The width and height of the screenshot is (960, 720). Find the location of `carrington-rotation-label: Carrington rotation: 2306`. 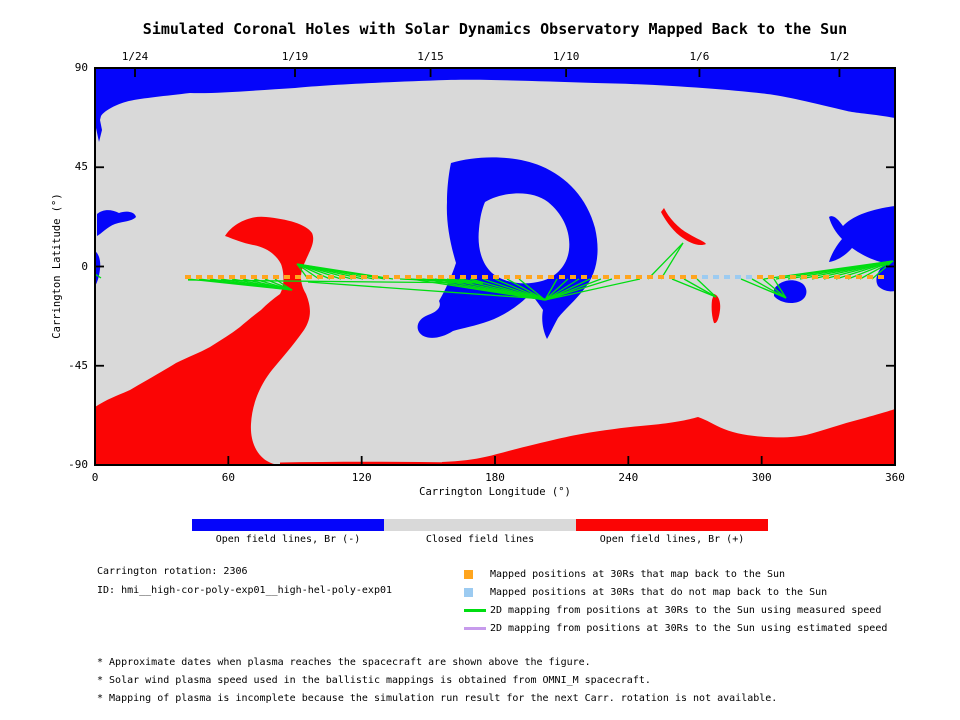

carrington-rotation-label: Carrington rotation: 2306 is located at coordinates (172, 571).